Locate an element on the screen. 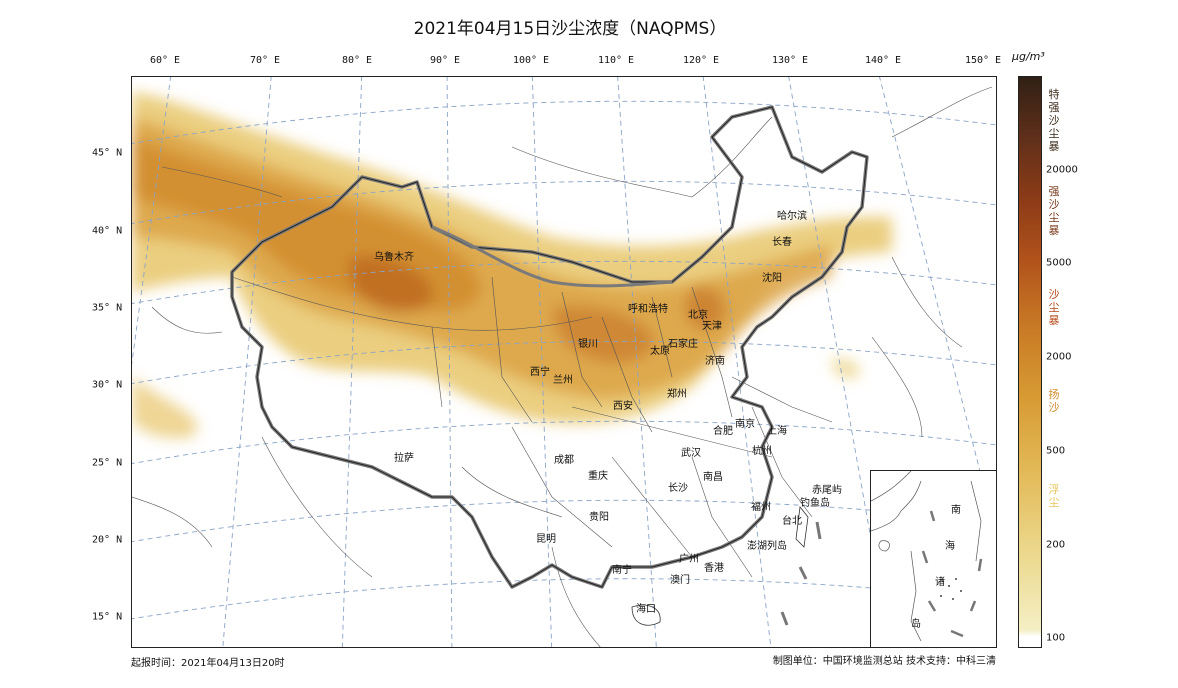  city-label: 钓鱼岛 is located at coordinates (815, 502).